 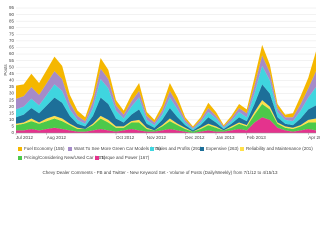 I want to click on y-tick-label: 45, so click(x=12, y=73).